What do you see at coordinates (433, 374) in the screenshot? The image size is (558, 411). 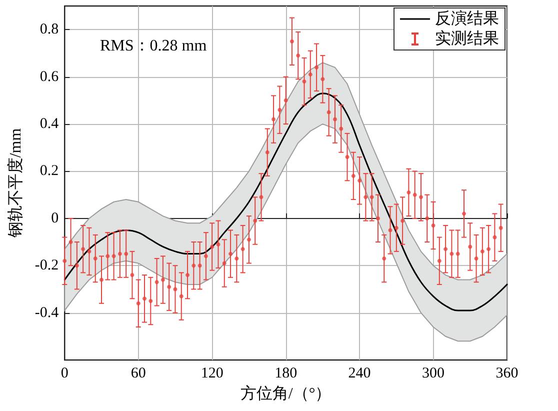 I see `x-tick-label: 300` at bounding box center [433, 374].